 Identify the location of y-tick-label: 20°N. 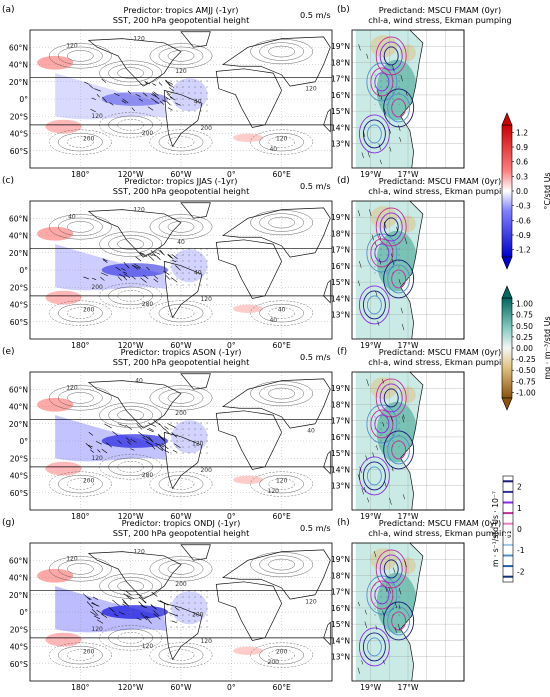
(18, 595).